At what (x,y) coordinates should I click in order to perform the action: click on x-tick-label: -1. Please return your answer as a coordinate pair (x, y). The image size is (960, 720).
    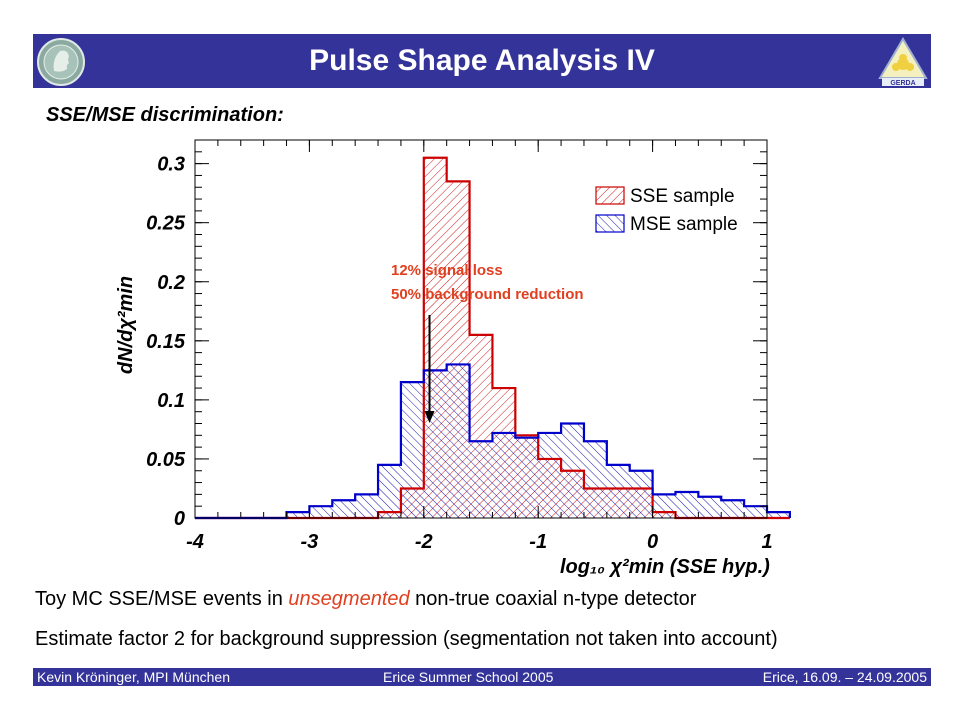
    Looking at the image, I should click on (538, 542).